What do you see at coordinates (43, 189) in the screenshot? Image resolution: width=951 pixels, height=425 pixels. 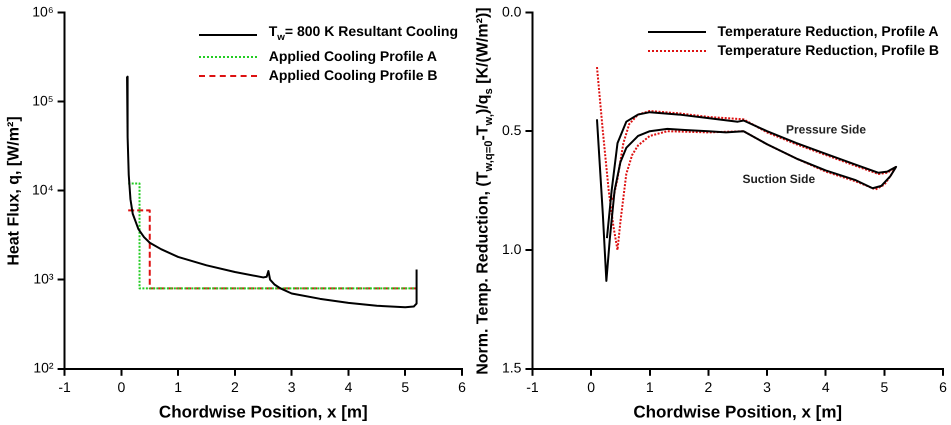 I see `y-tick-label: 10⁴` at bounding box center [43, 189].